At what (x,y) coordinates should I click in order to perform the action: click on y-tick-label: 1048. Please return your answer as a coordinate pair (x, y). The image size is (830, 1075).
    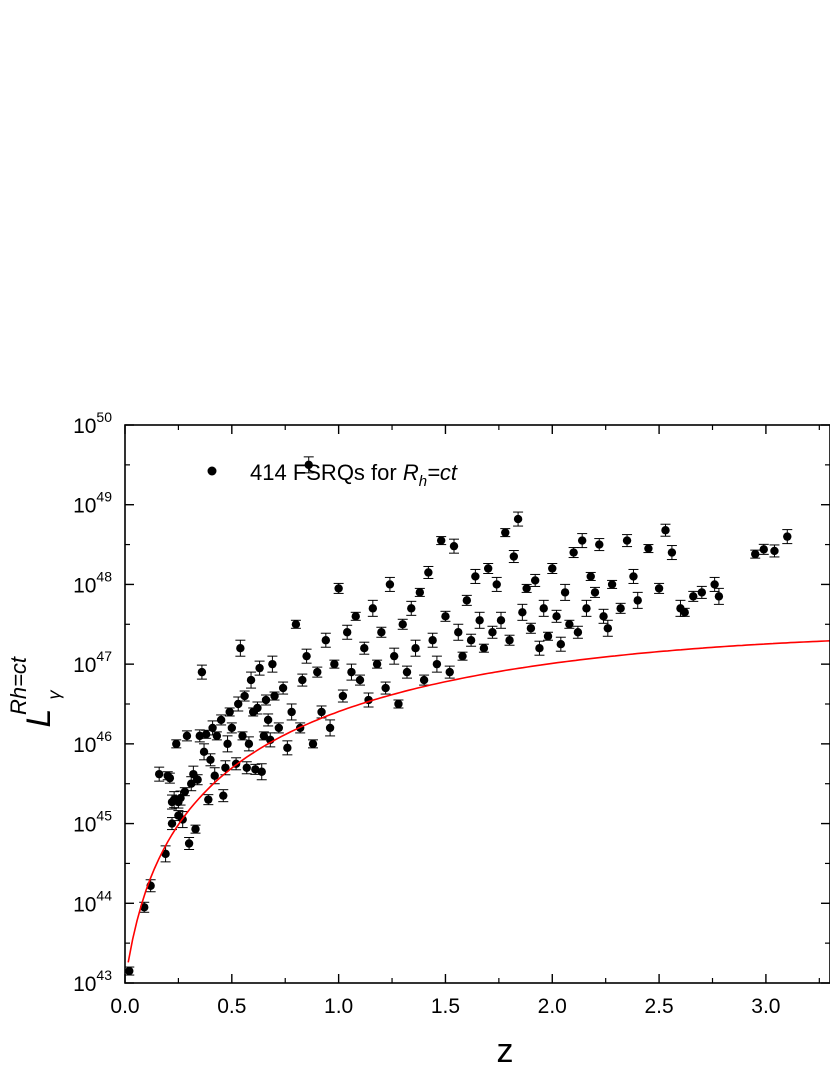
    Looking at the image, I should click on (92, 582).